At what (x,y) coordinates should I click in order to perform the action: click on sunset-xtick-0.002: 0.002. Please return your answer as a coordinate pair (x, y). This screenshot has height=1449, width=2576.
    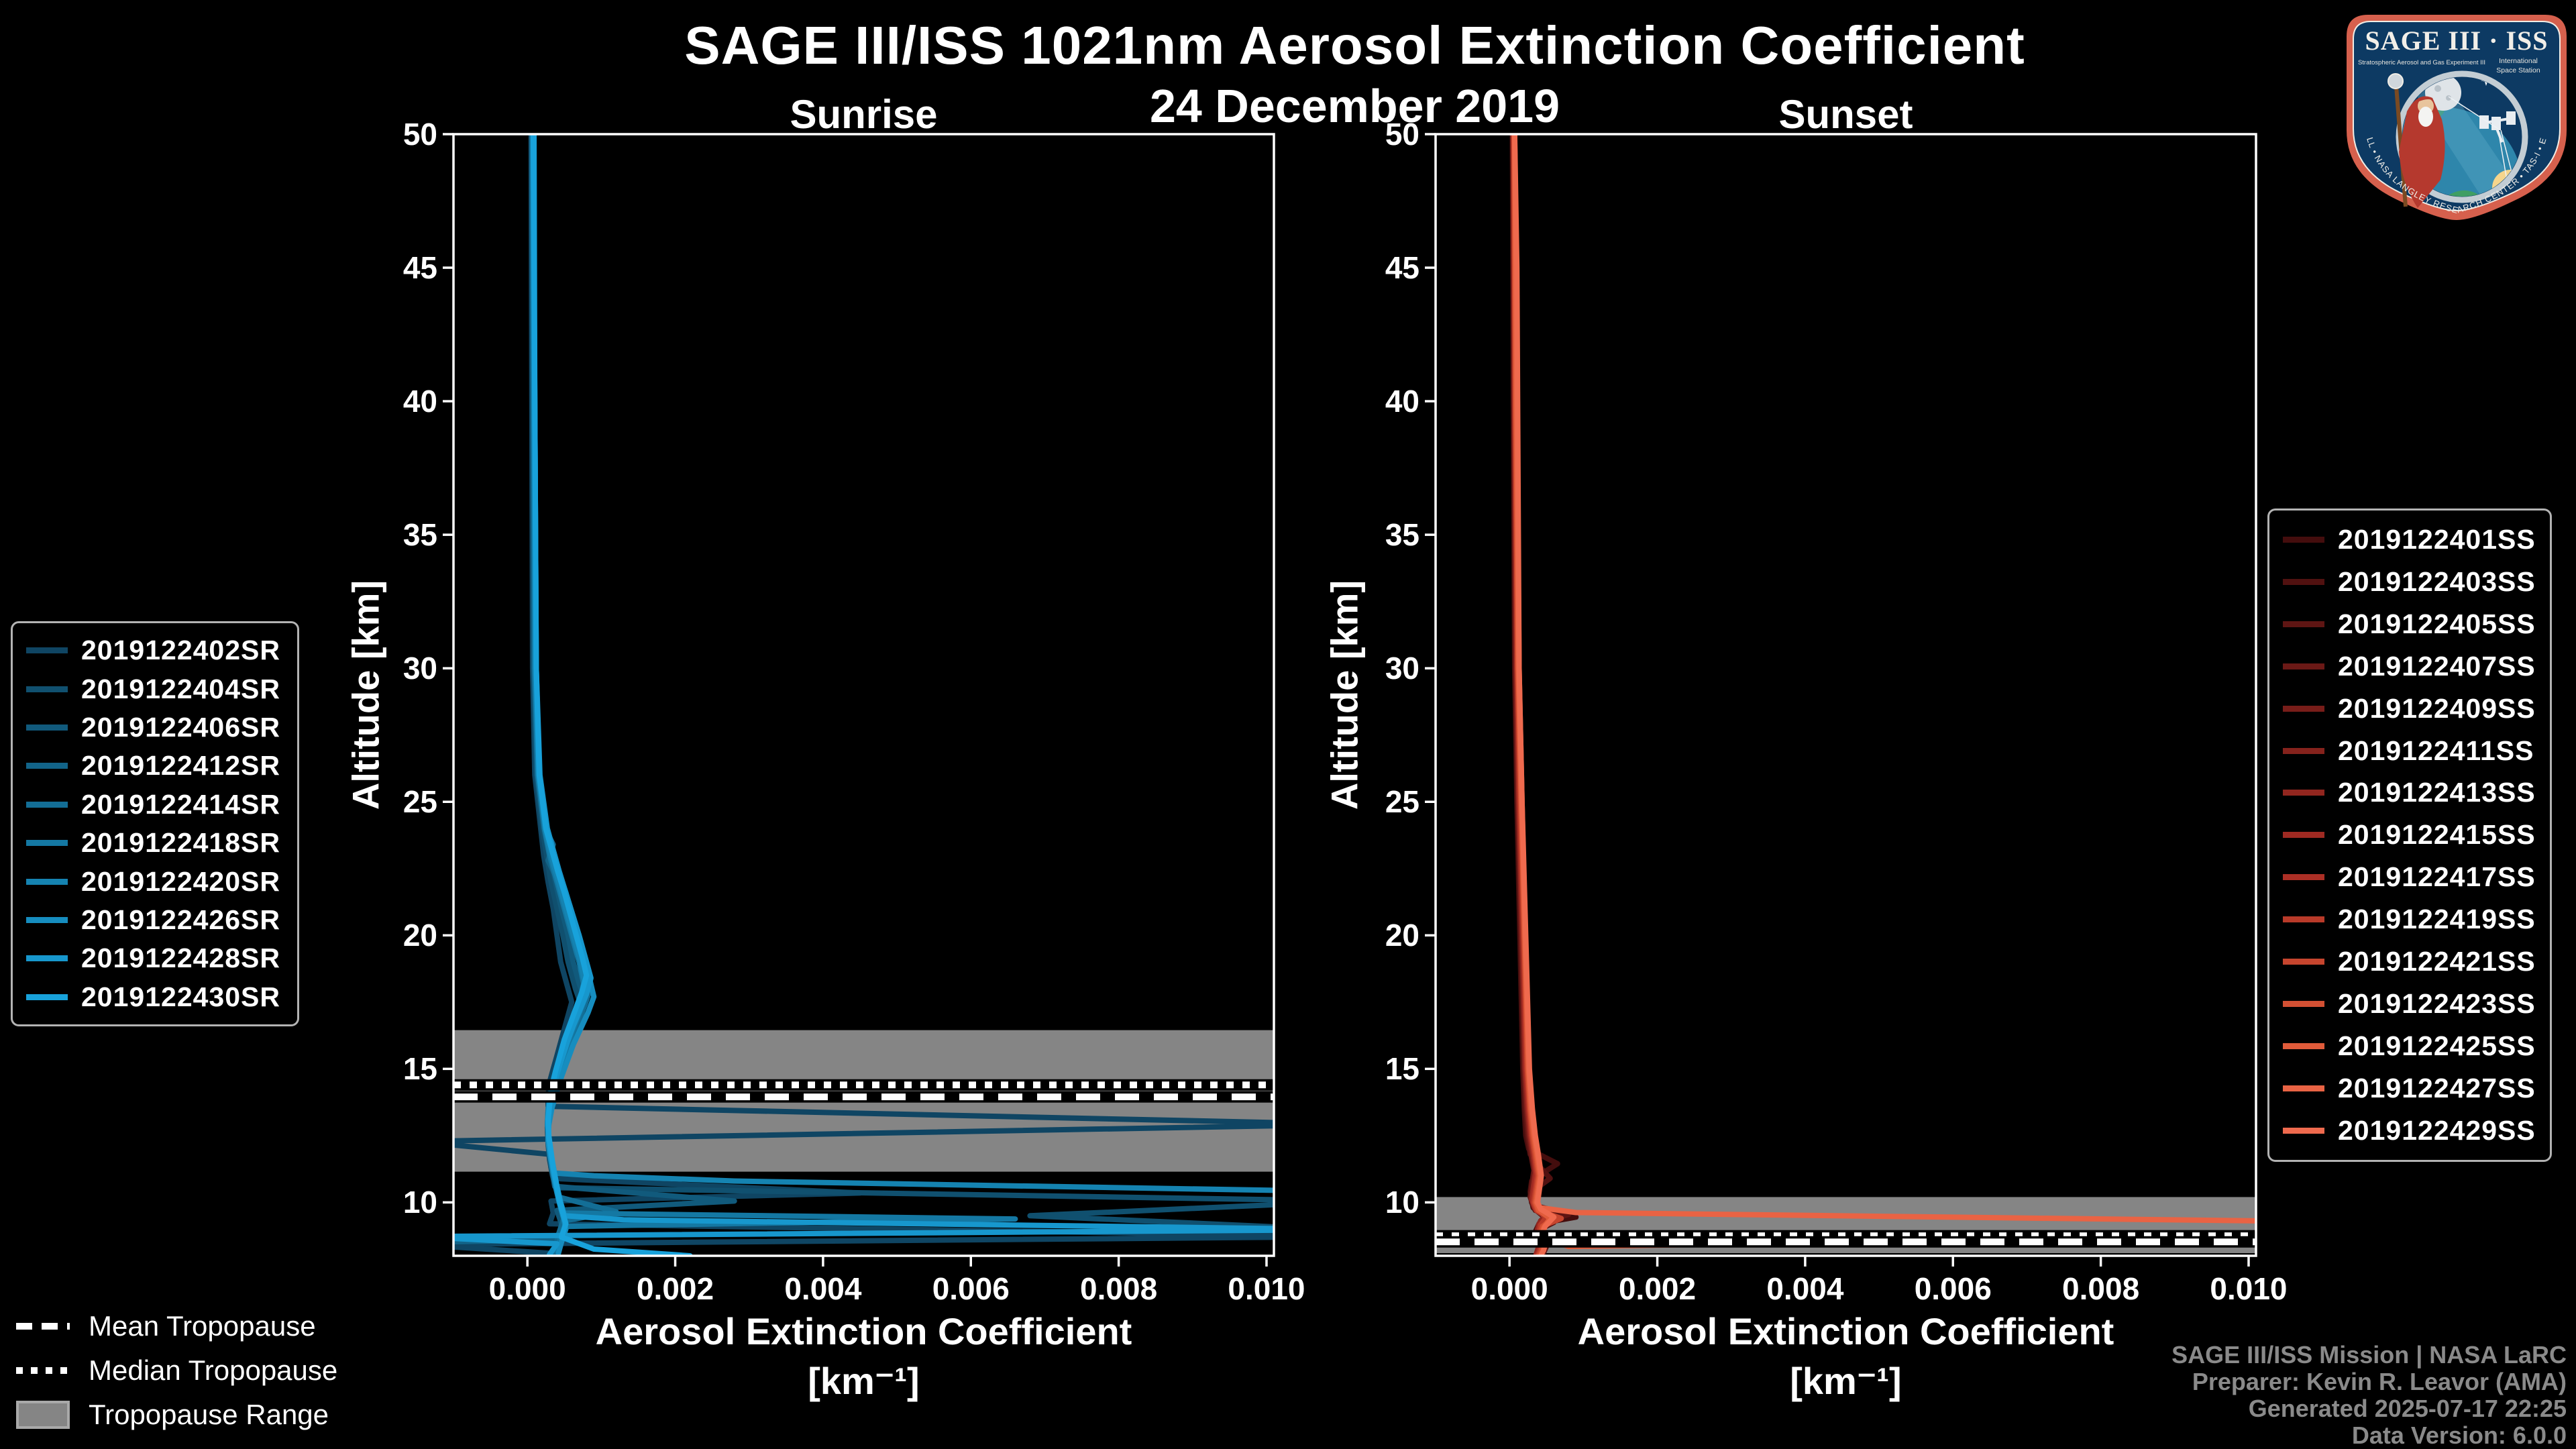
    Looking at the image, I should click on (1657, 1288).